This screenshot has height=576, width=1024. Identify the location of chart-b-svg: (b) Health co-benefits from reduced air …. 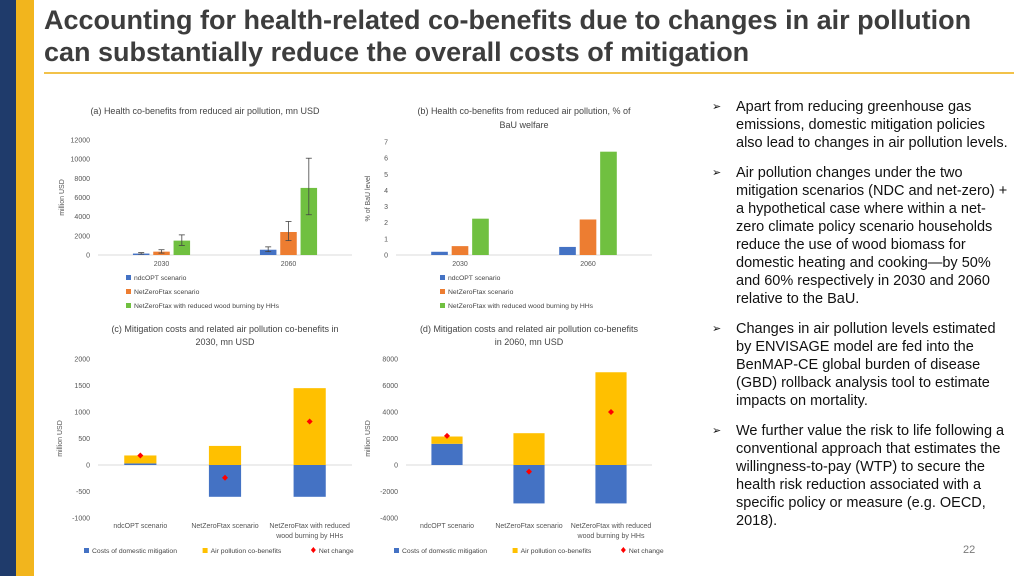
(508, 208).